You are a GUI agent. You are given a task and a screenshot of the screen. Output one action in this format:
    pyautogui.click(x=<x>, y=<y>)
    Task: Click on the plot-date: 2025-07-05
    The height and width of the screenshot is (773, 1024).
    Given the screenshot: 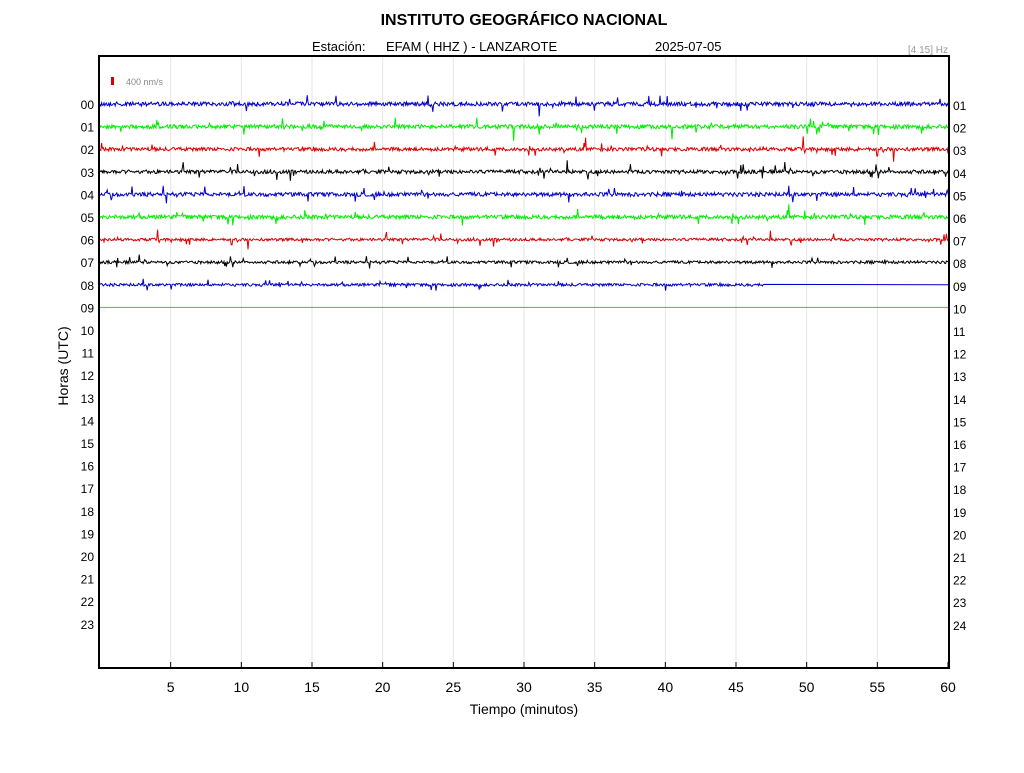 What is the action you would take?
    pyautogui.click(x=688, y=46)
    